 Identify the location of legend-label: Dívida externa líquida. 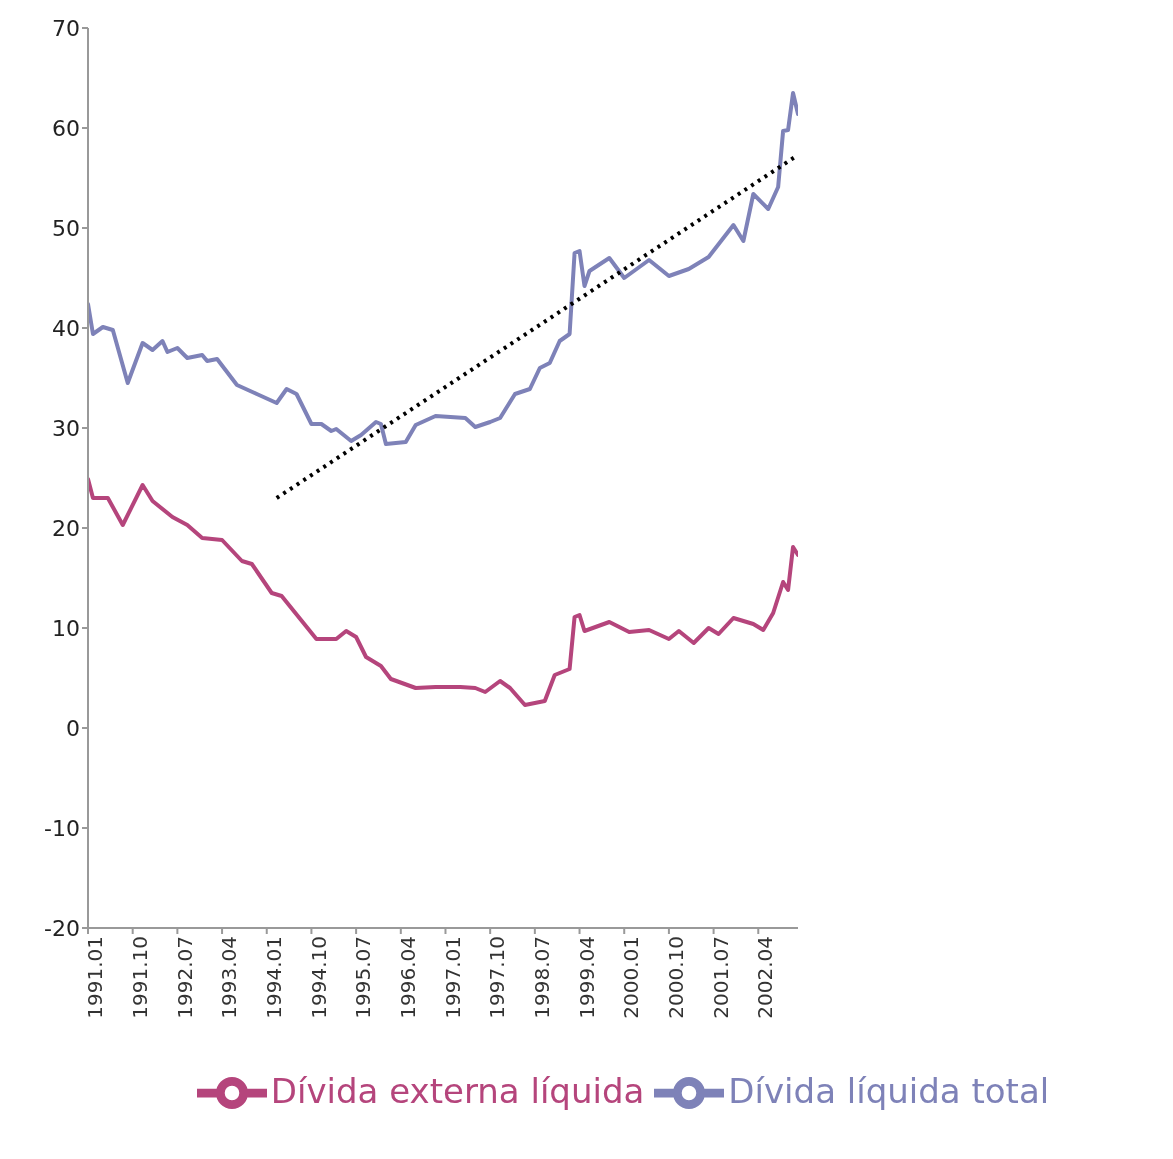
(457, 1090).